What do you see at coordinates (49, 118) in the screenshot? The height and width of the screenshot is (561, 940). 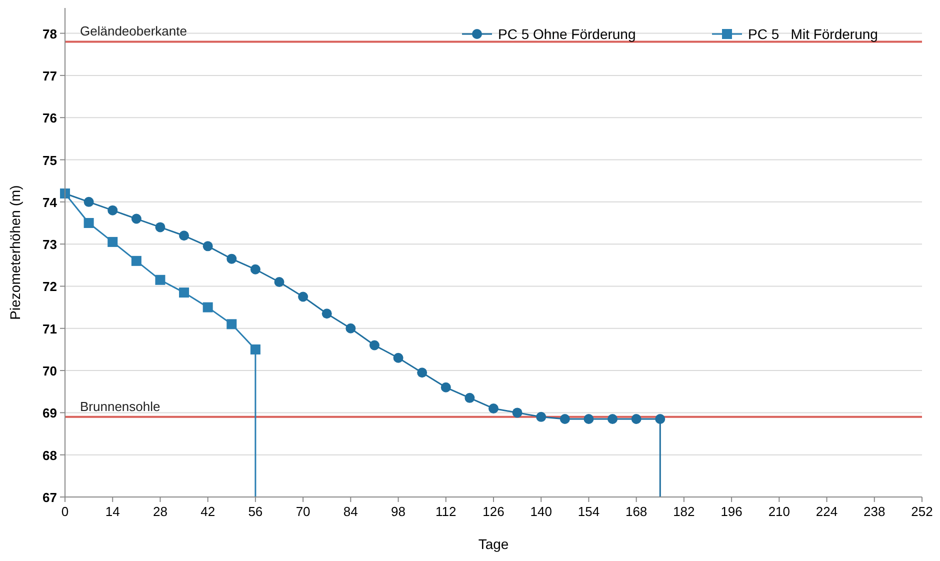 I see `y-tick-label: 76` at bounding box center [49, 118].